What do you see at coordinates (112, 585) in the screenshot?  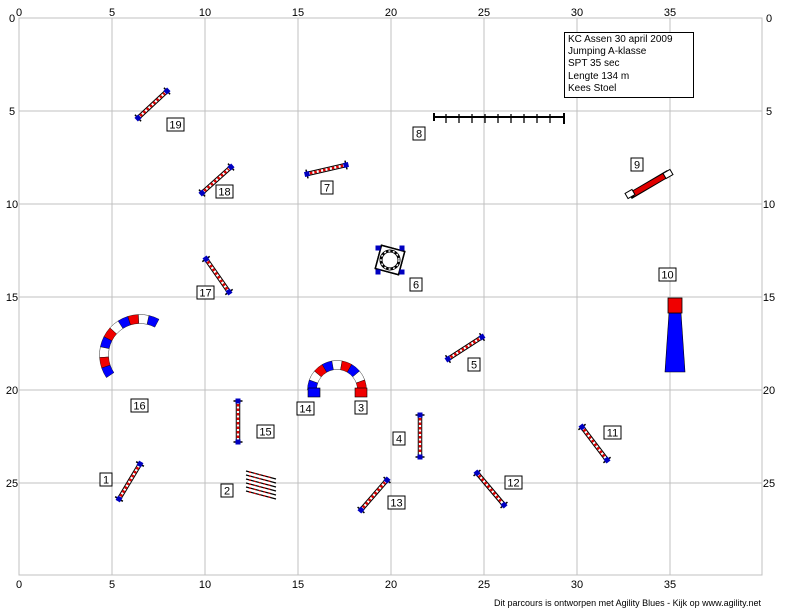 I see `axis-tick-bottom: 5` at bounding box center [112, 585].